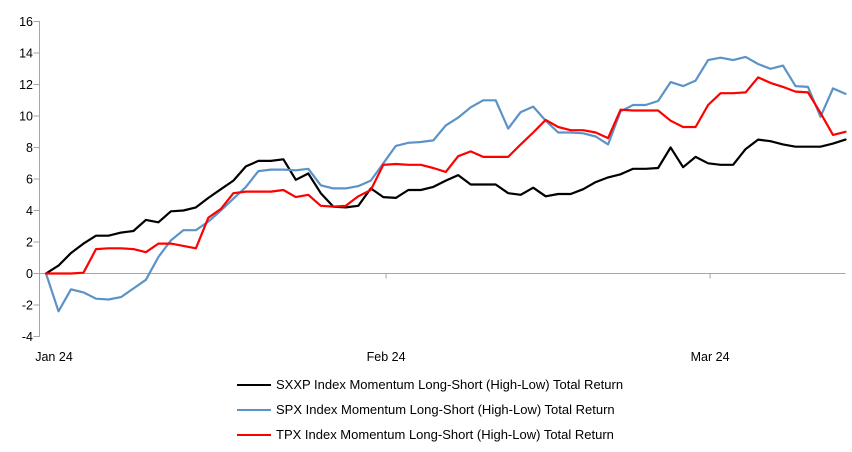 This screenshot has height=452, width=852. I want to click on y-tick-label: -2, so click(27, 306).